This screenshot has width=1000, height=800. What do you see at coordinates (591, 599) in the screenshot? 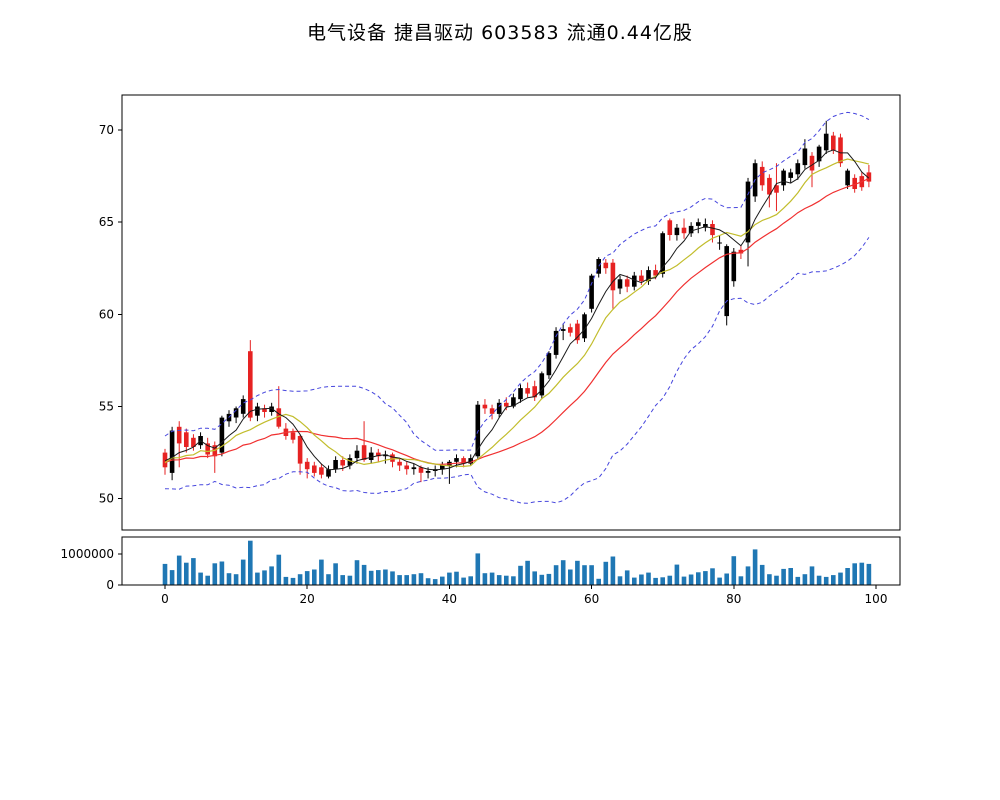
I see `x-axis-tick-label: 60` at bounding box center [591, 599].